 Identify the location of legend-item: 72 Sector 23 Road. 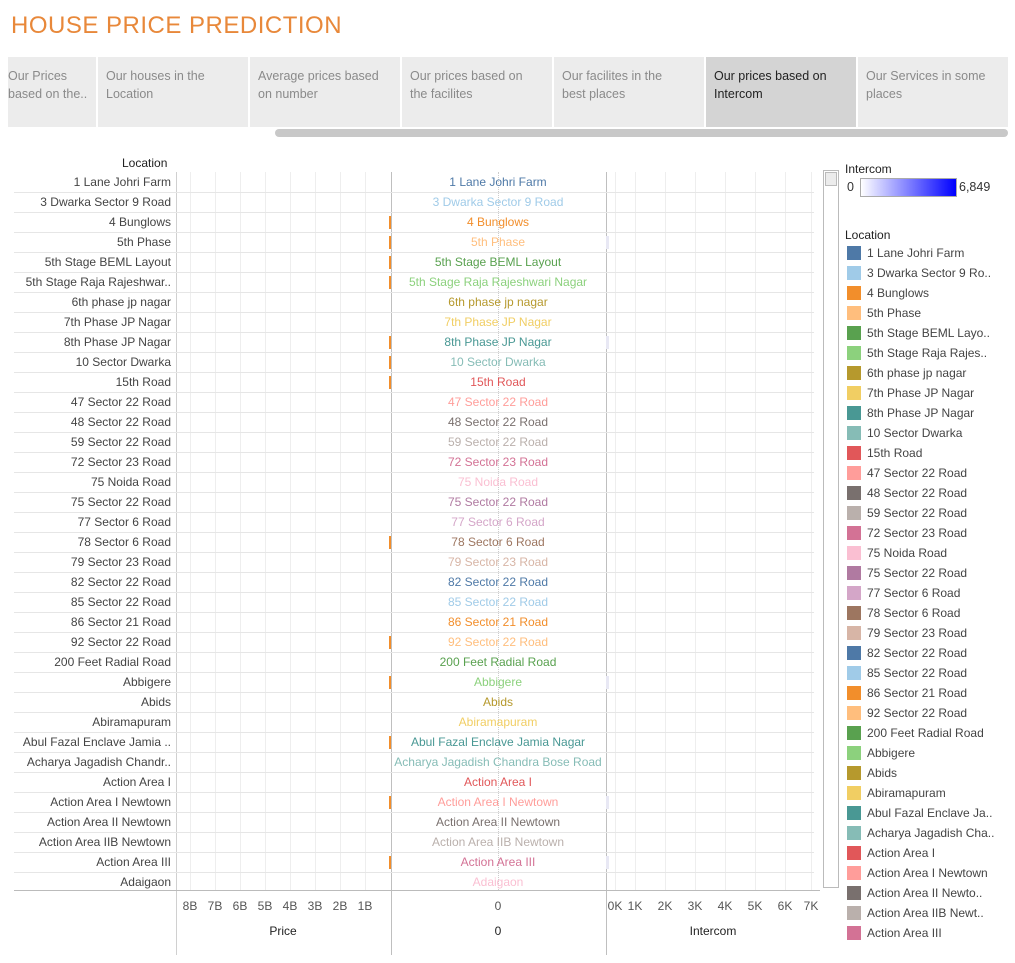
(907, 533).